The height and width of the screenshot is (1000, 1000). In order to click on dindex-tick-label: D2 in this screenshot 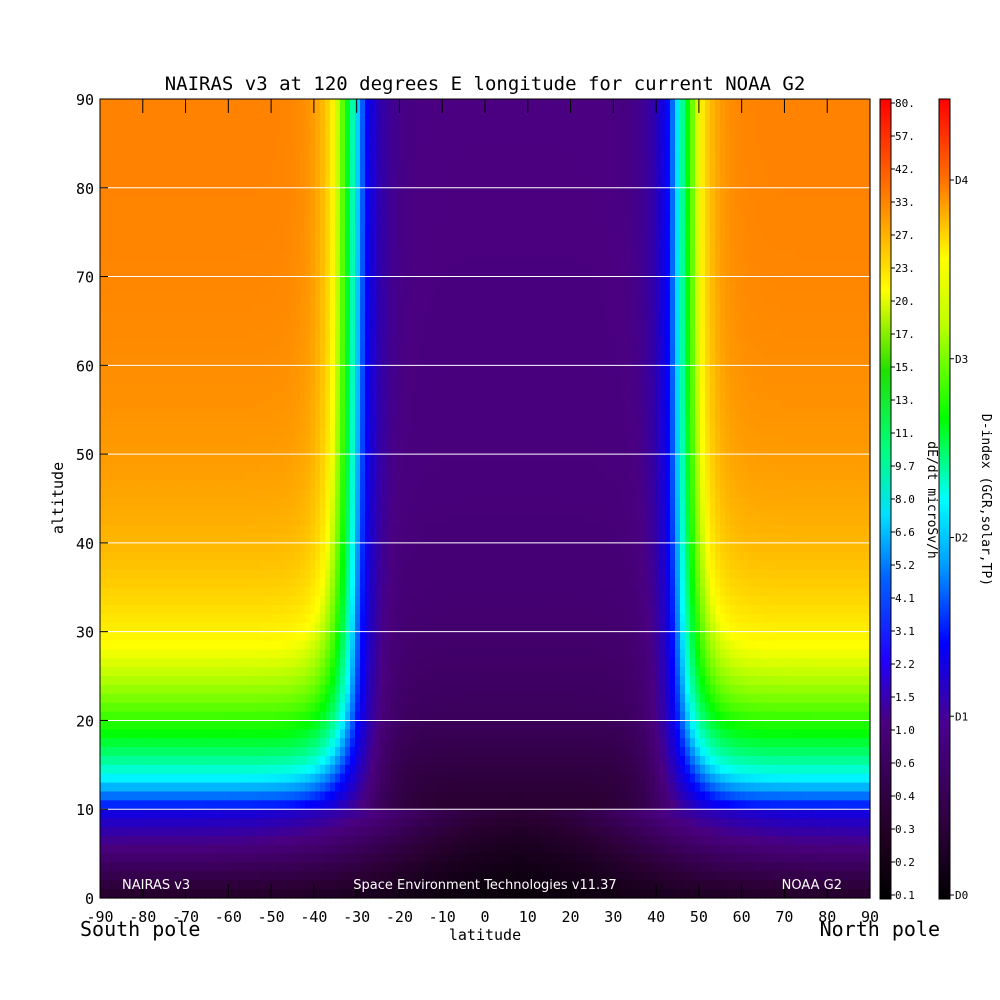, I will do `click(961, 538)`.